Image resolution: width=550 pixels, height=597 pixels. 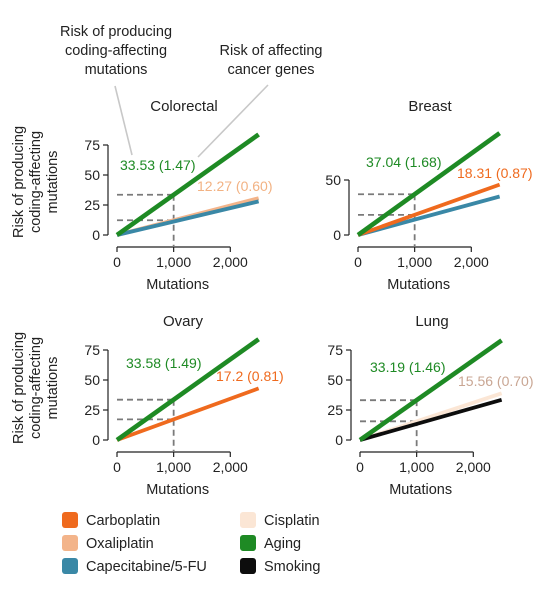 What do you see at coordinates (431, 419) in the screenshot?
I see `series-line-smoking` at bounding box center [431, 419].